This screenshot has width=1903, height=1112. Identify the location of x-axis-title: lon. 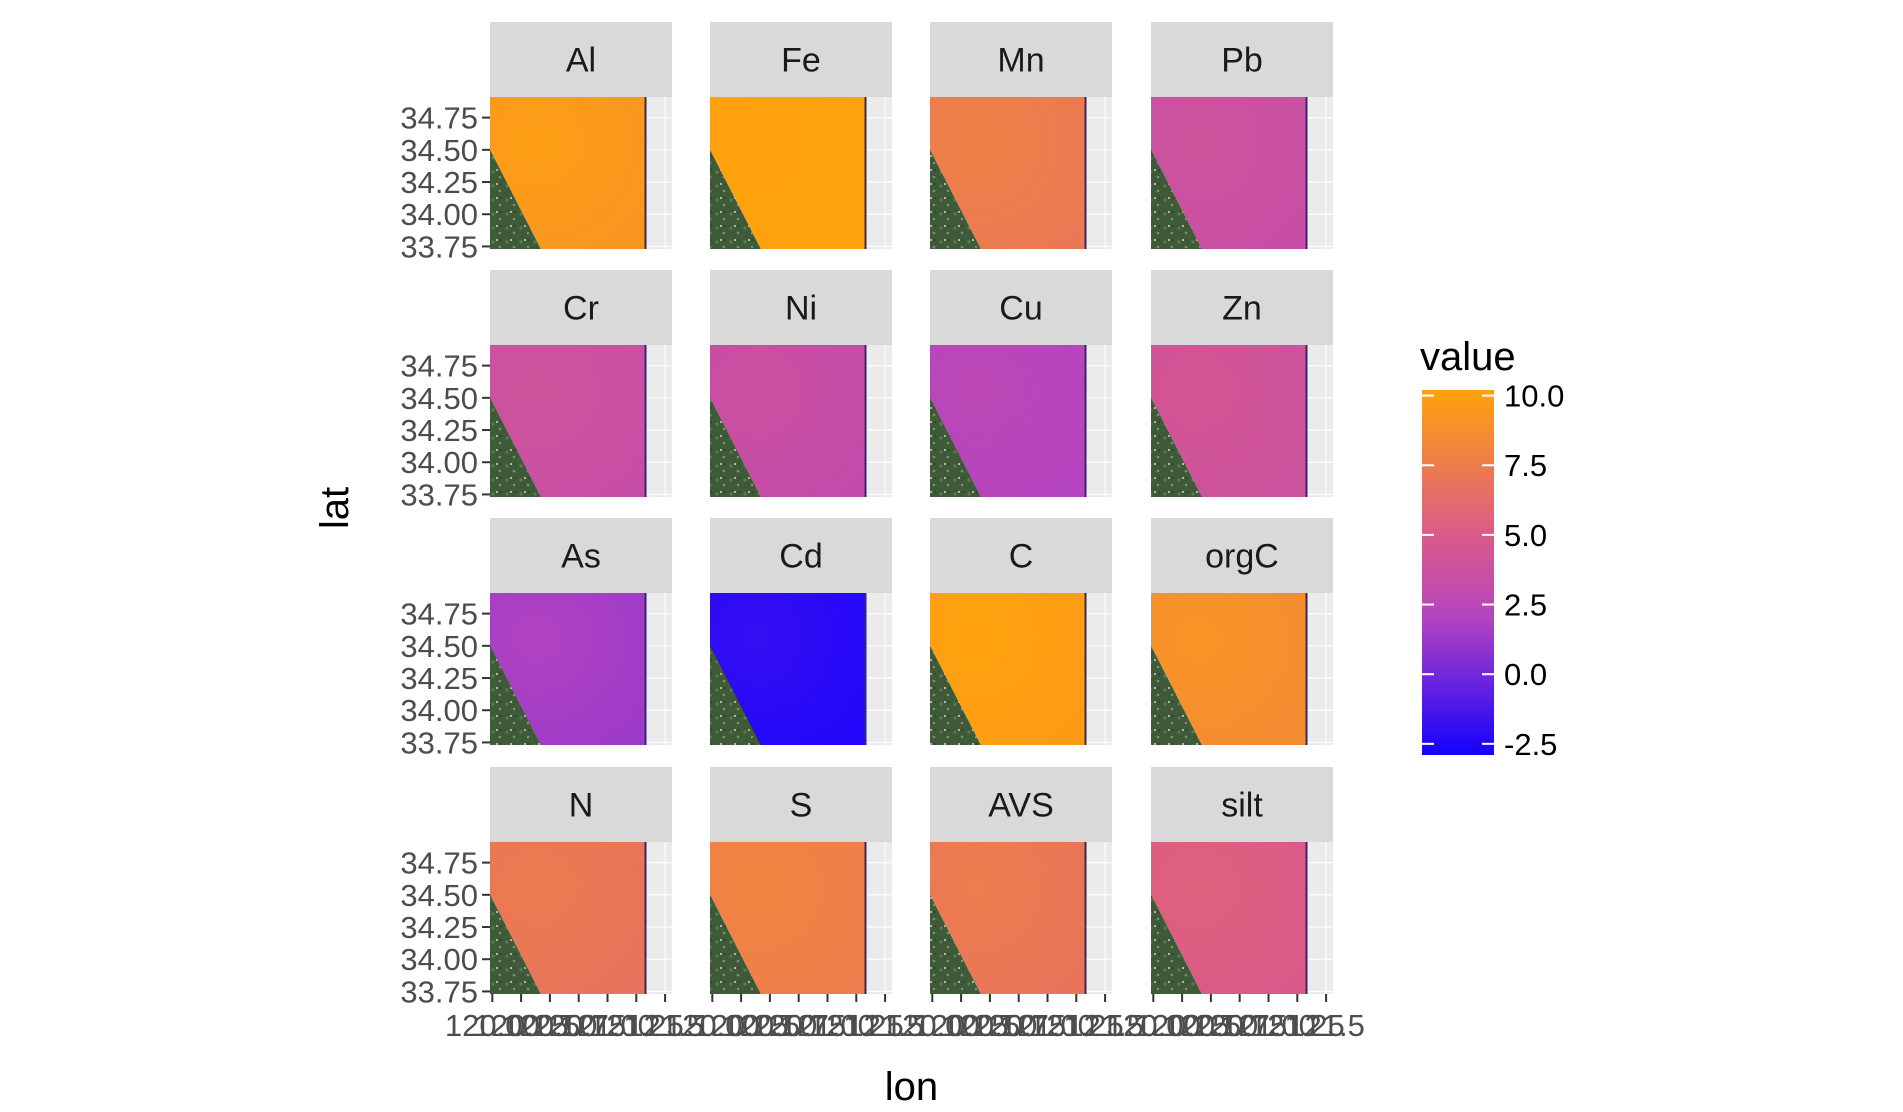
(911, 1087).